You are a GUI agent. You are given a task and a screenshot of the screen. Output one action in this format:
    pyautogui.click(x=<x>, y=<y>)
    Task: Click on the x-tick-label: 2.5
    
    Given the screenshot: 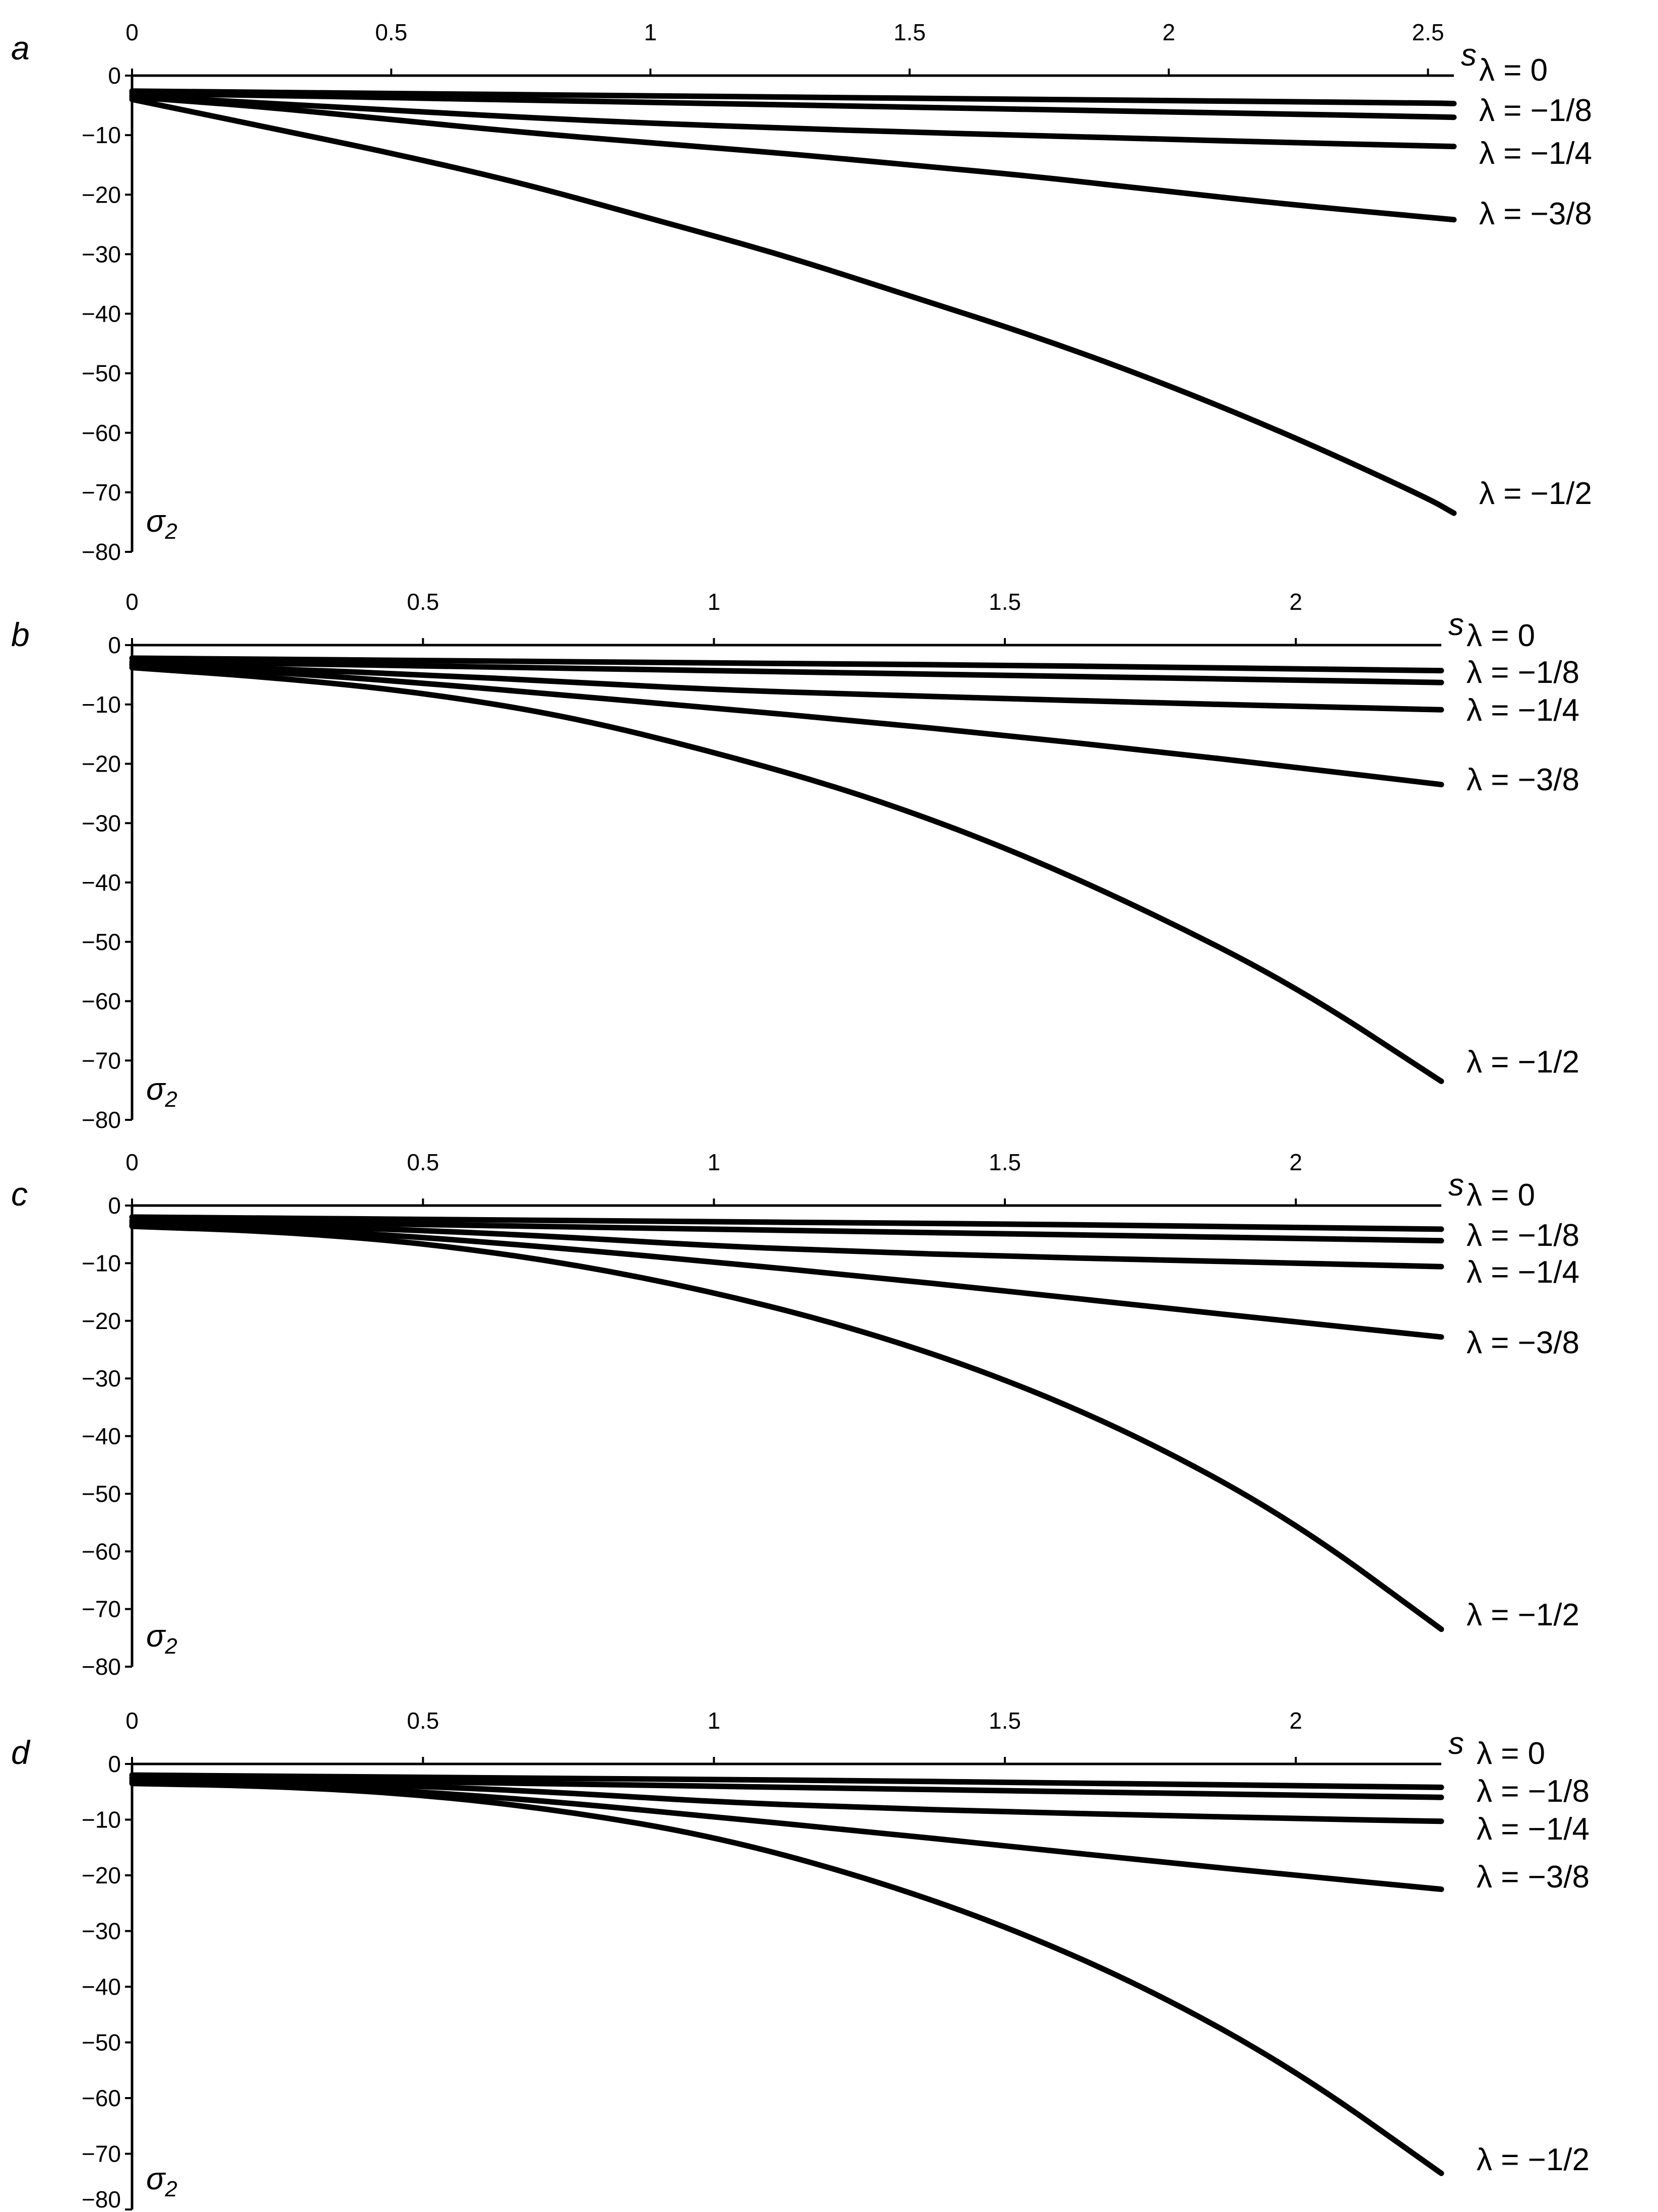 What is the action you would take?
    pyautogui.click(x=1428, y=32)
    